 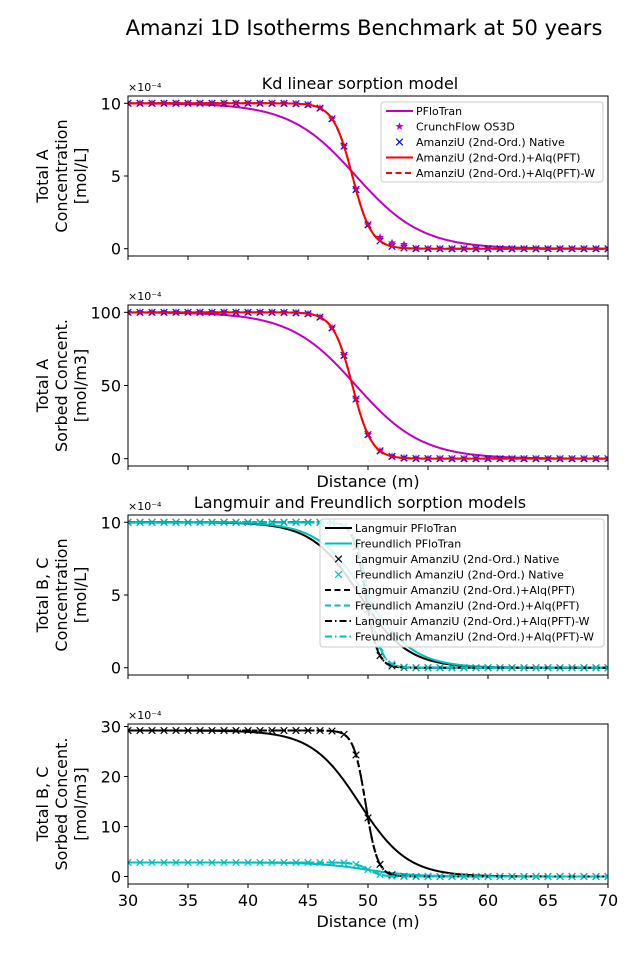 I want to click on x-tick-label: 50, so click(x=368, y=900).